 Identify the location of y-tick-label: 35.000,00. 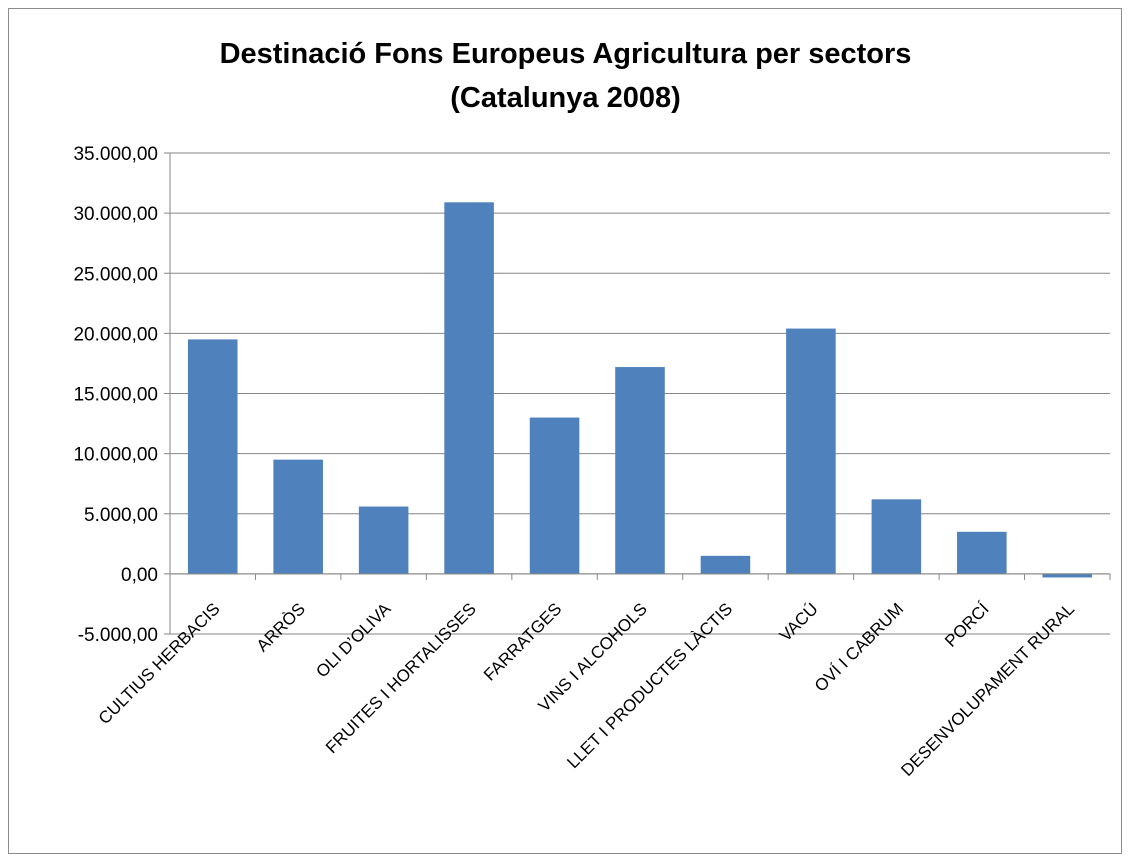
(115, 154).